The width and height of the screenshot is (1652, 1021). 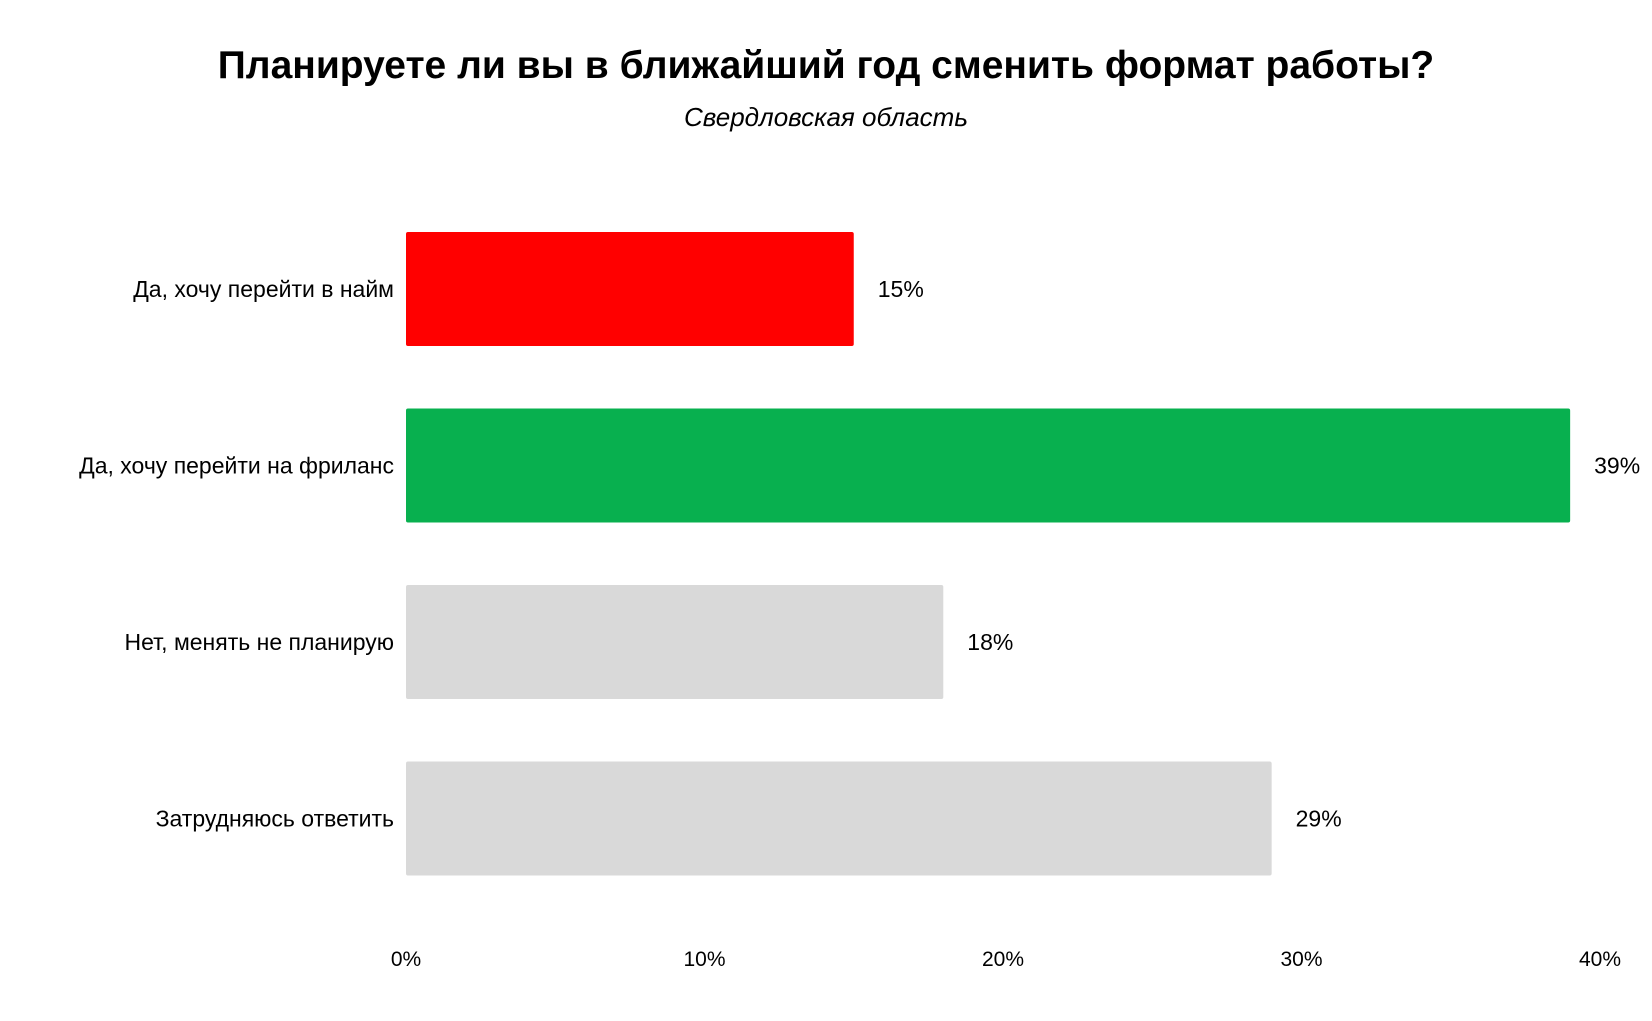 I want to click on value-label: 15%, so click(x=901, y=289).